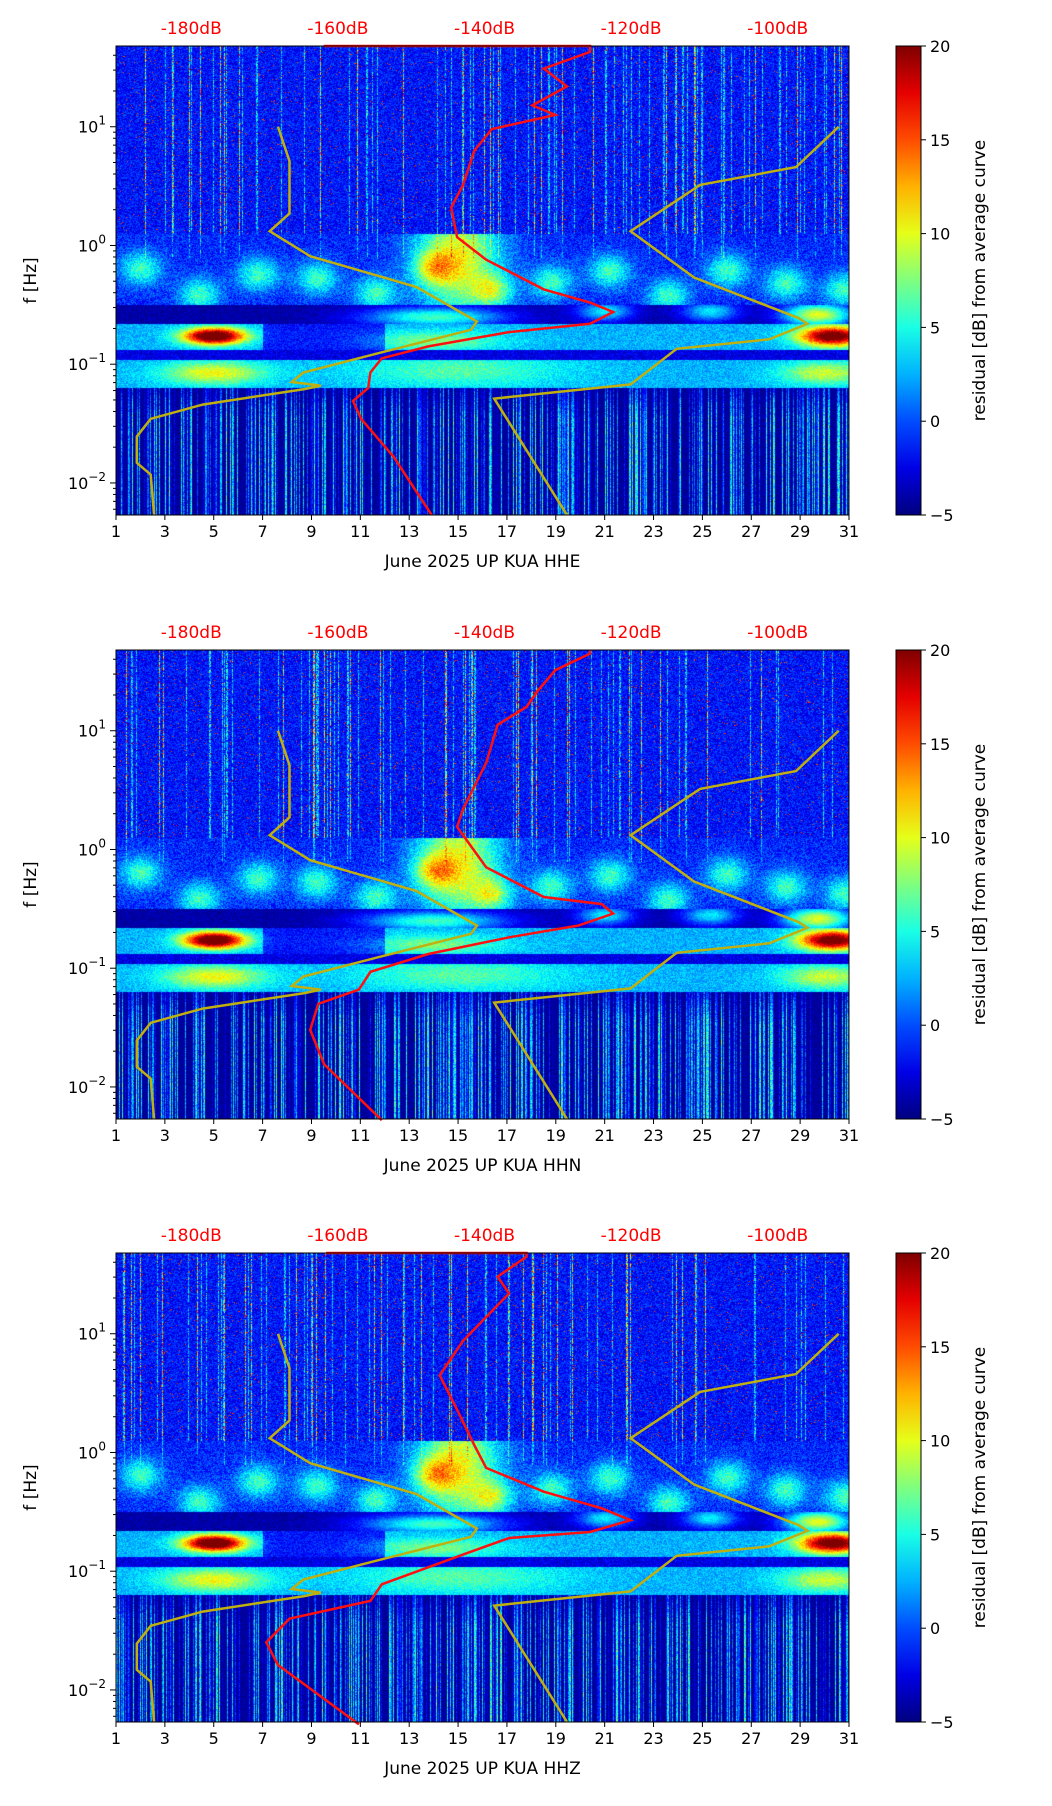 The height and width of the screenshot is (1806, 1052). Describe the element at coordinates (482, 1769) in the screenshot. I see `x-axis-label: June 2025 UP KUA HHZ` at that location.